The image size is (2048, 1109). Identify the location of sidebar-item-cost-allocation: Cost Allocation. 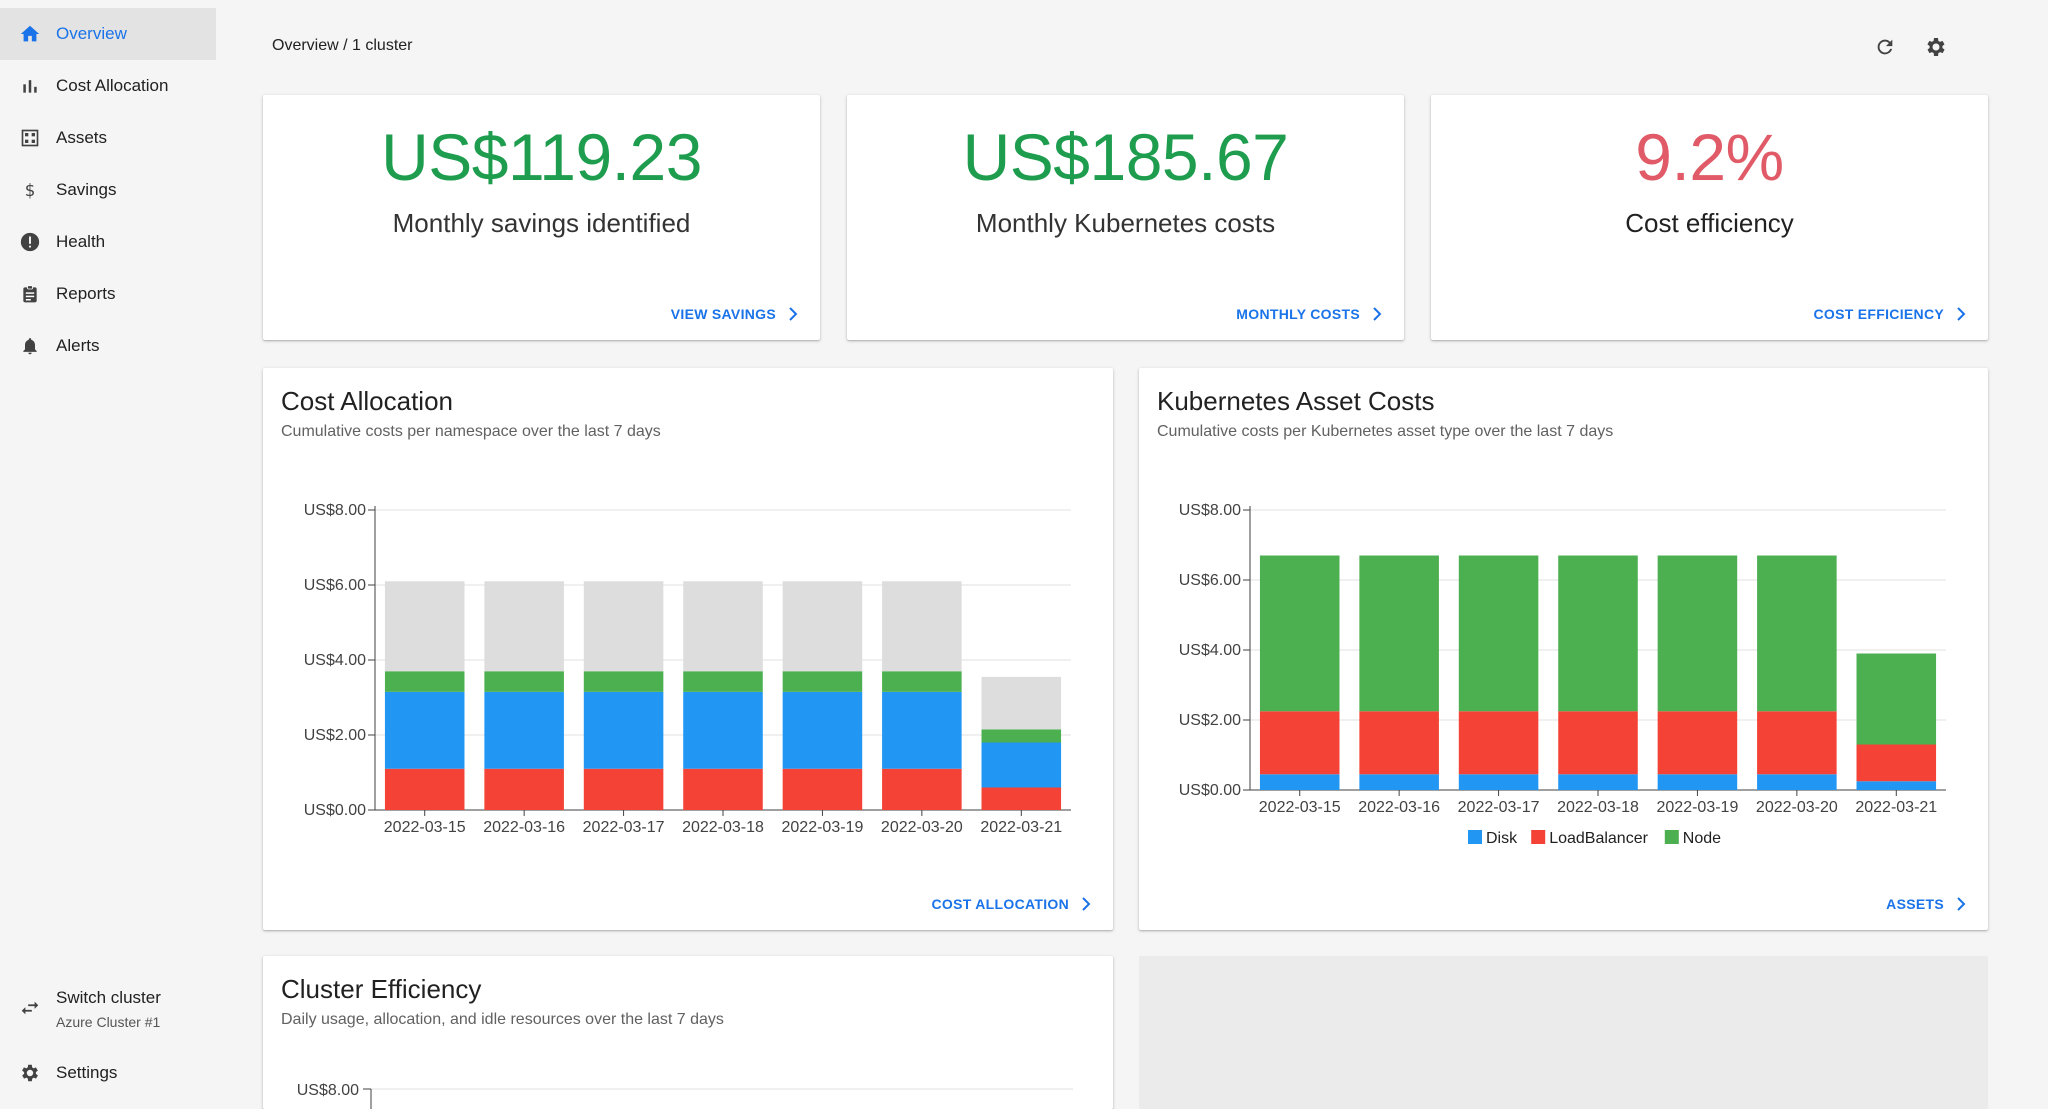
(108, 86).